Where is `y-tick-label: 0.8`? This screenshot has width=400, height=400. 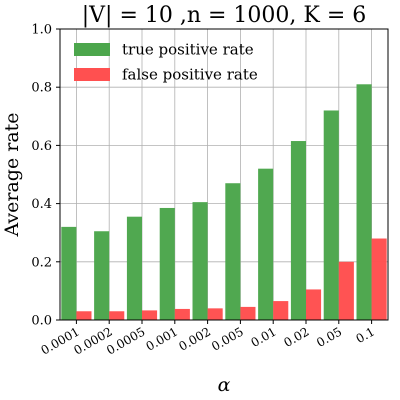
y-tick-label: 0.8 is located at coordinates (41, 88).